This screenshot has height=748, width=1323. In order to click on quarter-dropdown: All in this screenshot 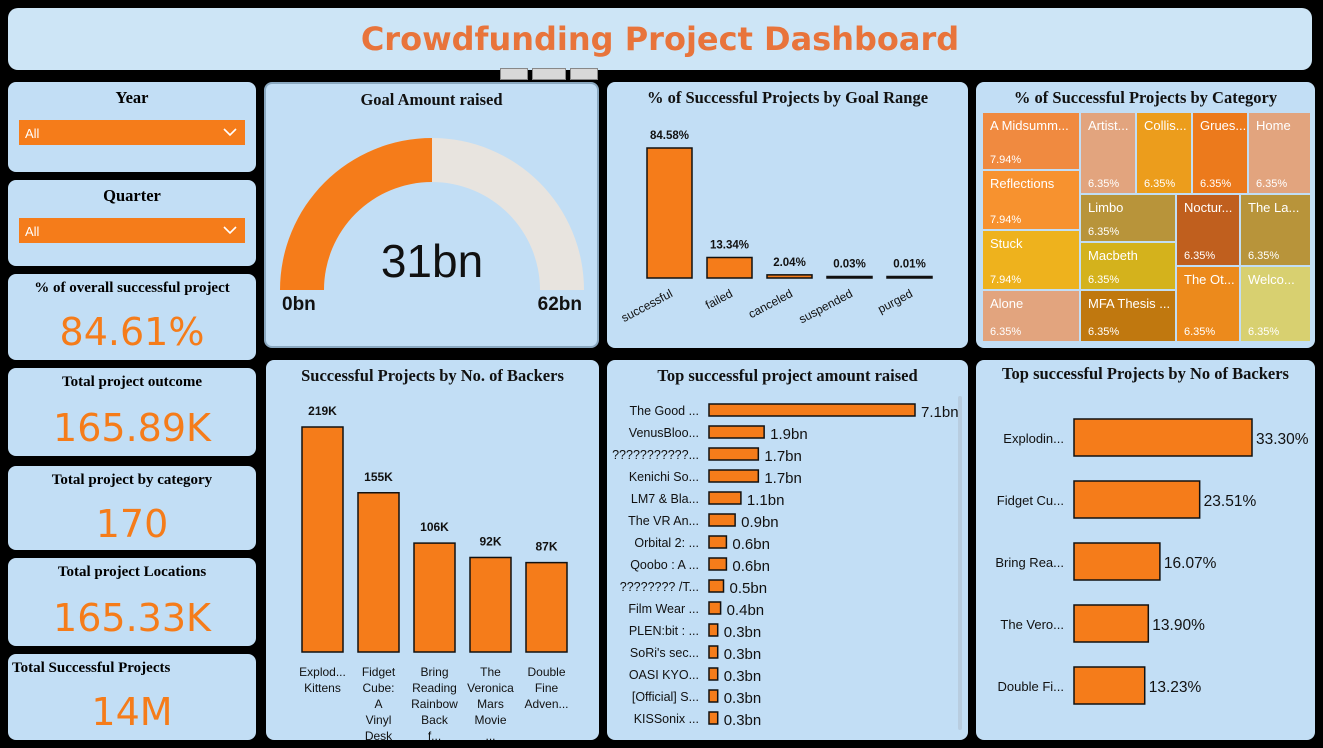, I will do `click(132, 230)`.